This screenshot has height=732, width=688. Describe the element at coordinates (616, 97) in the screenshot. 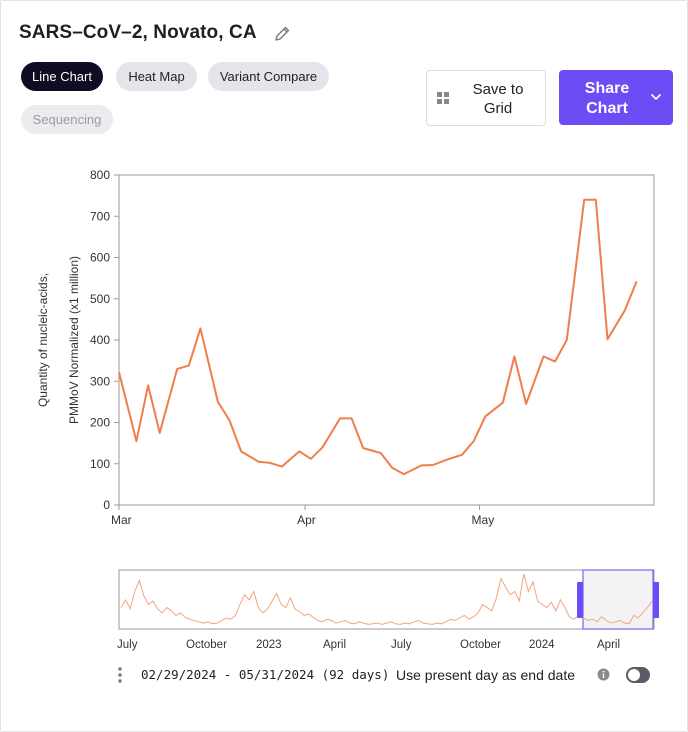

I see `share-chart-button: Share Chart` at that location.